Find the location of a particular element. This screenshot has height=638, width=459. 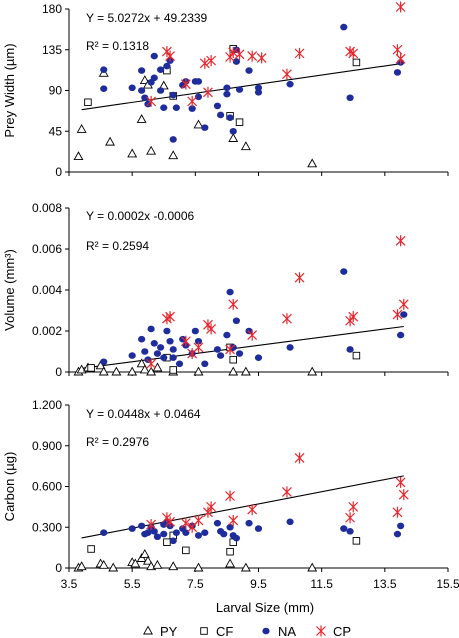

y-tick-label: 0.300 is located at coordinates (47, 527).